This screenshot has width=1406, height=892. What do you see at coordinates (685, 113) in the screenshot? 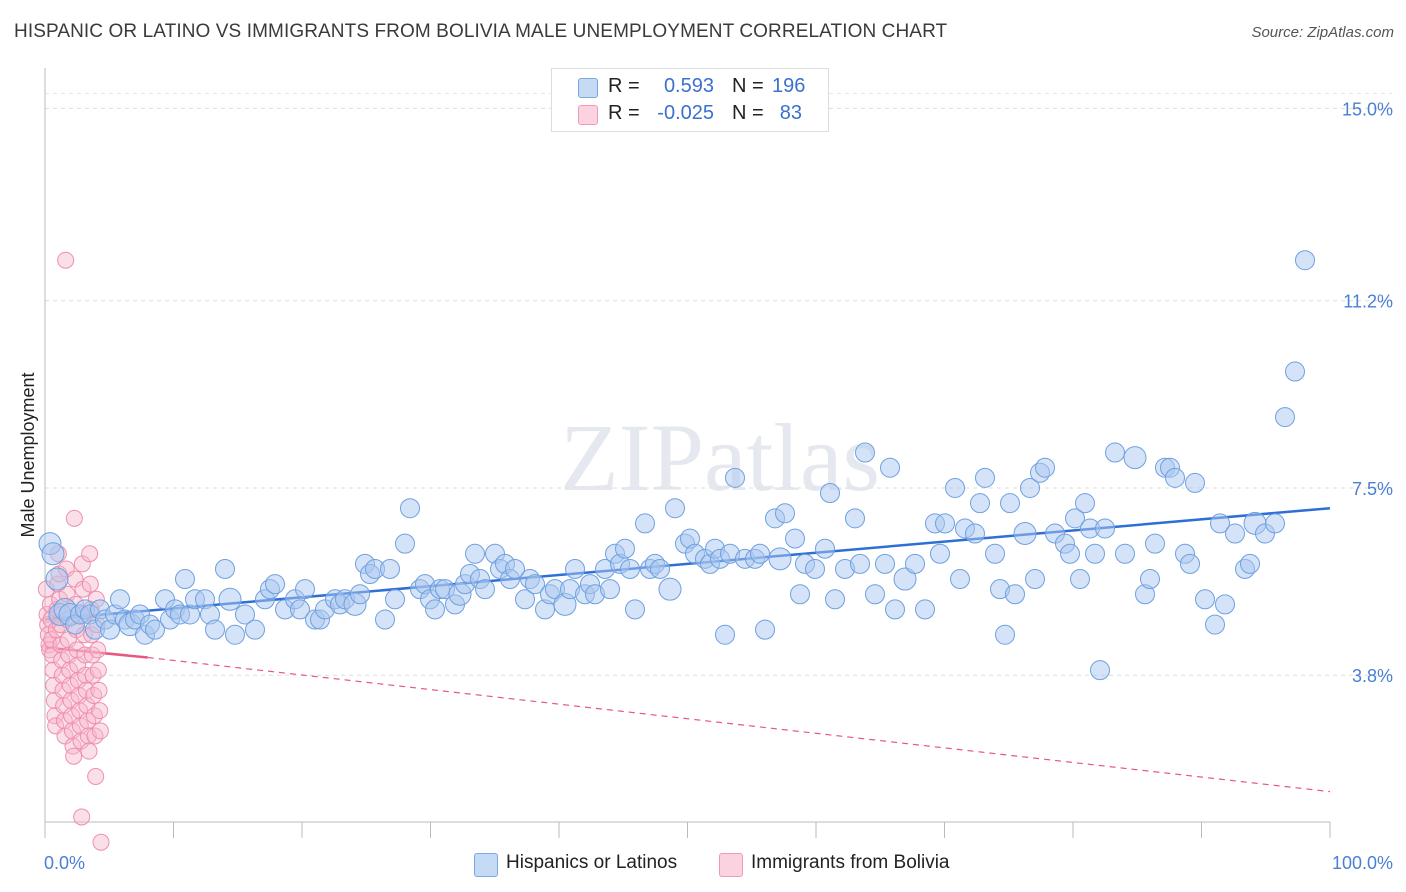
I see `legend-r-value: -0.025` at bounding box center [685, 113].